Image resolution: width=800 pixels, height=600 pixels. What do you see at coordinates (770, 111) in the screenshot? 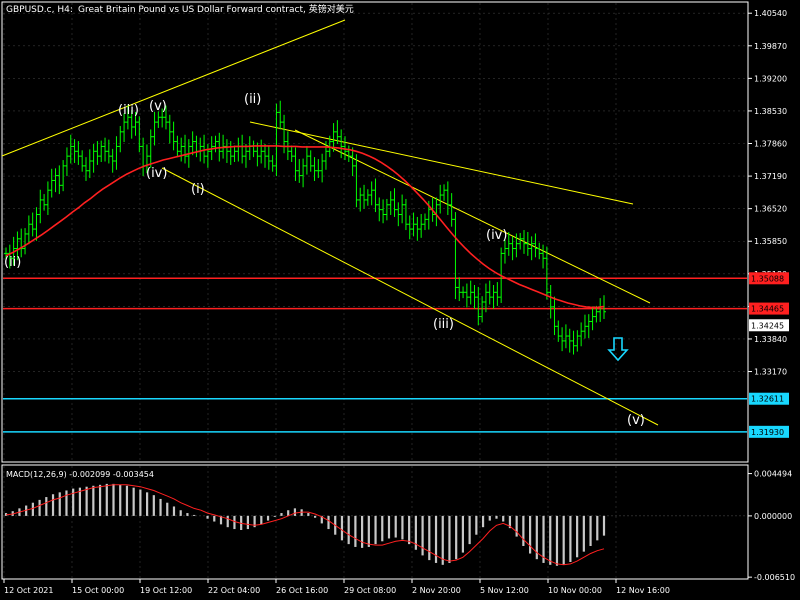
I see `price-axis-label: 1.38530` at bounding box center [770, 111].